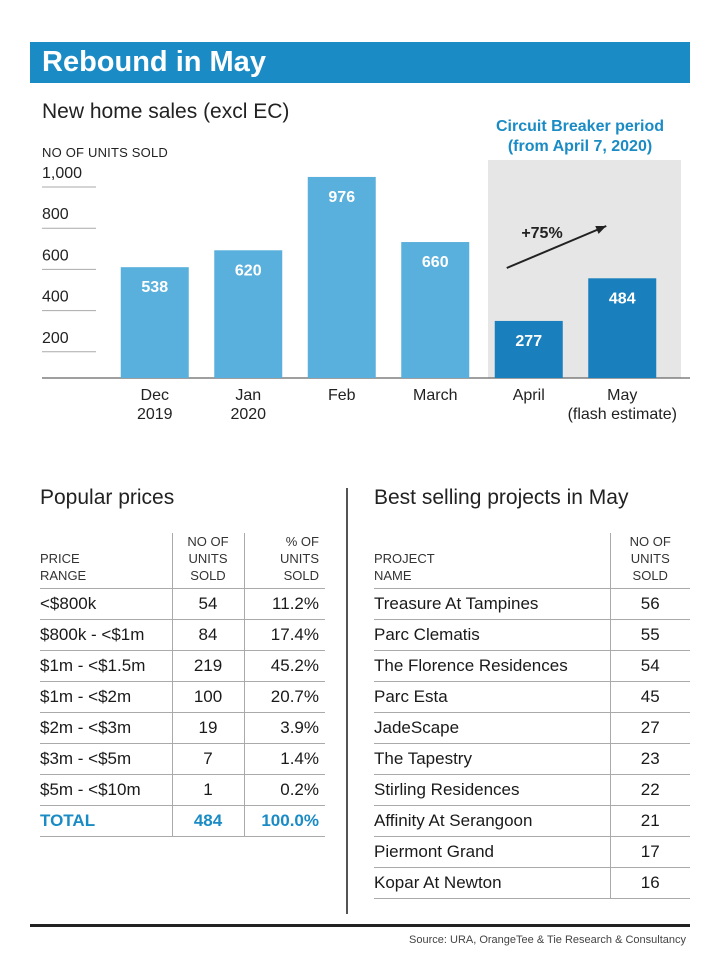 The width and height of the screenshot is (716, 960). Describe the element at coordinates (649, 697) in the screenshot. I see `project-units-cell: 45` at that location.